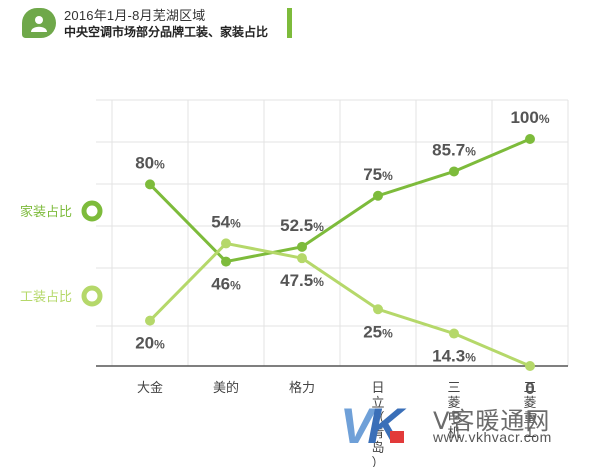 This screenshot has width=603, height=467. What do you see at coordinates (378, 174) in the screenshot?
I see `data-label: 75%` at bounding box center [378, 174].